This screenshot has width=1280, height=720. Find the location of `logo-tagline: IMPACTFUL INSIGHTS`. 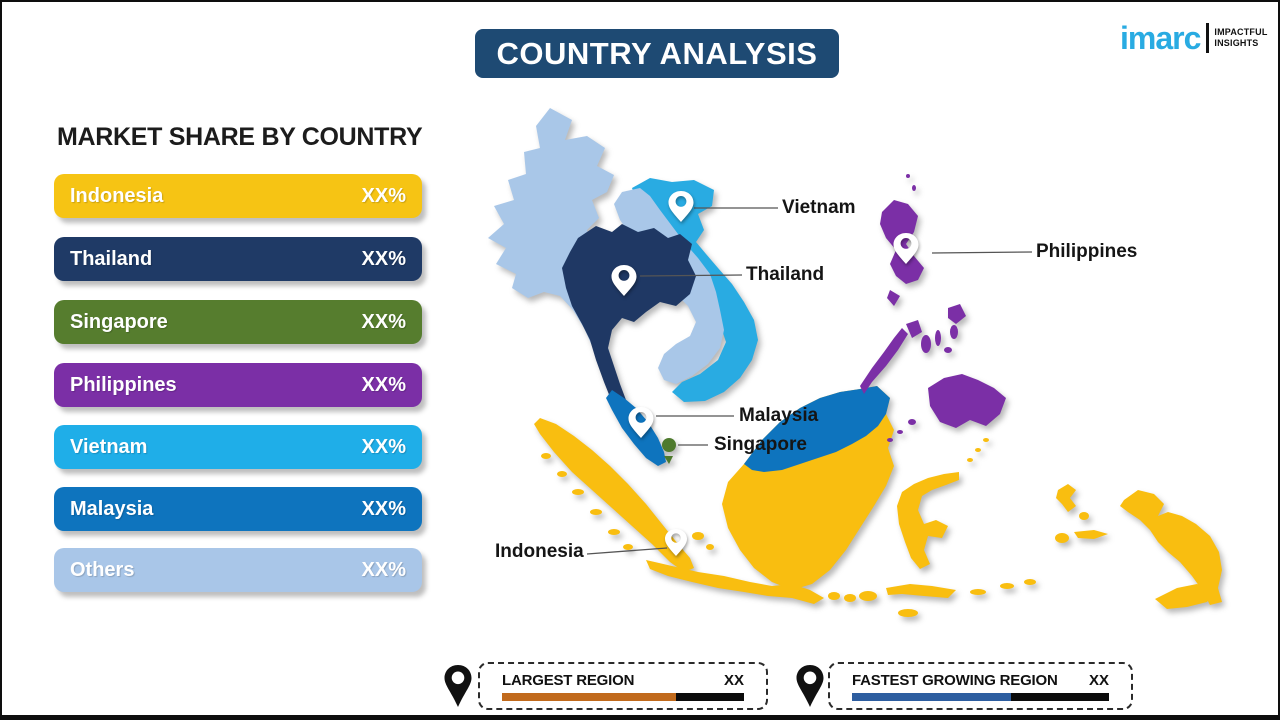

logo-tagline: IMPACTFUL INSIGHTS is located at coordinates (1240, 38).